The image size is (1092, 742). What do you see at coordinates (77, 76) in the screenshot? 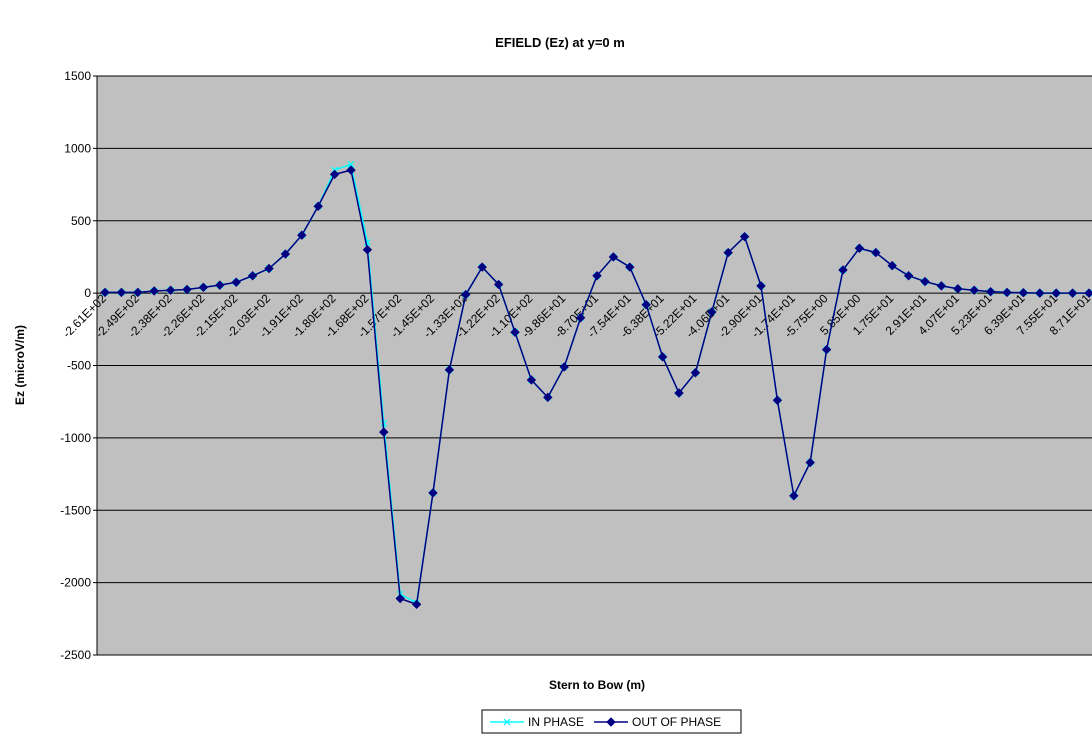
I see `y-tick-label: 1500` at bounding box center [77, 76].